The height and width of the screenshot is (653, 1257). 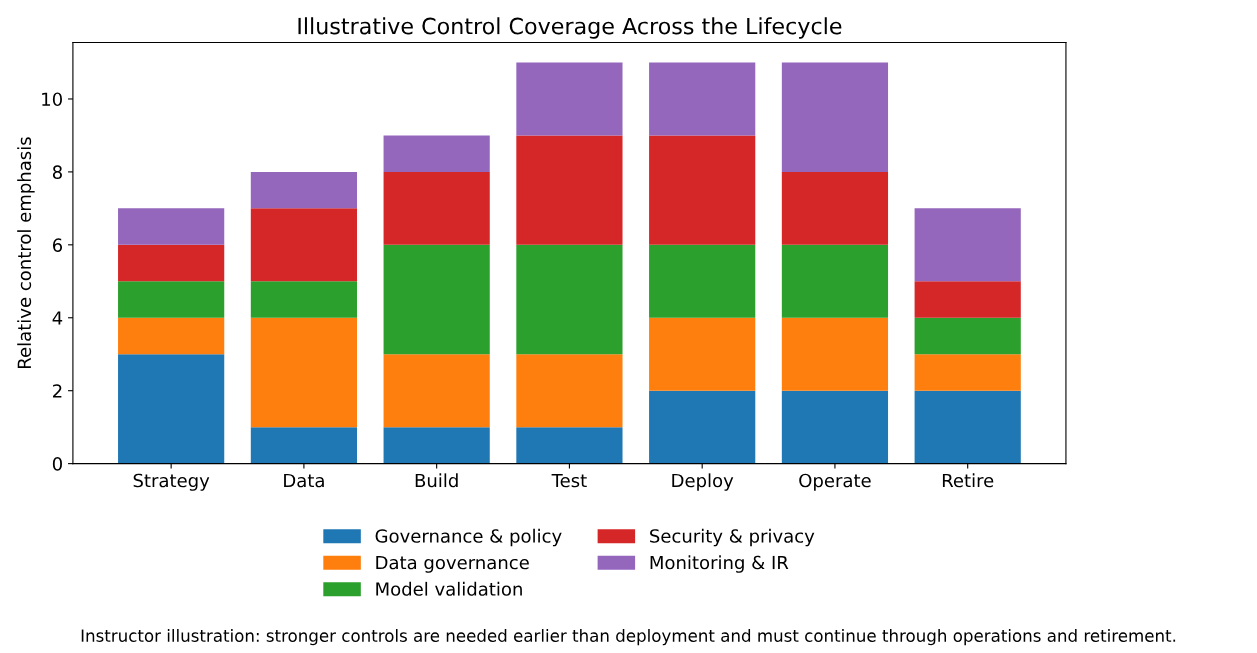 I want to click on x-tick-label: Retire, so click(x=968, y=480).